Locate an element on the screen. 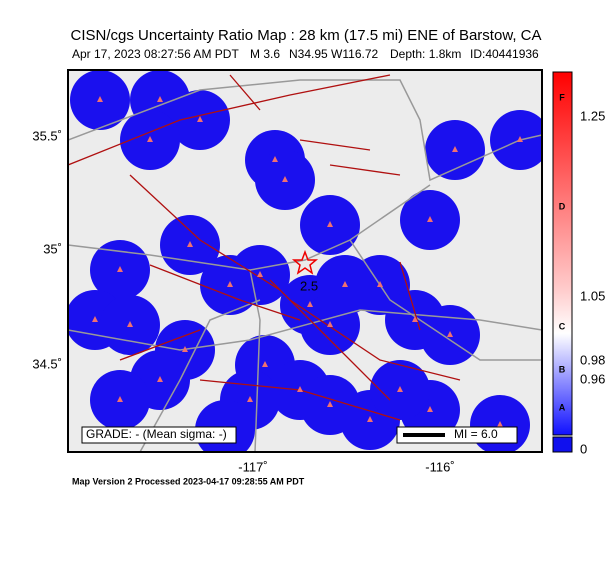  colorbar-zero is located at coordinates (562, 444).